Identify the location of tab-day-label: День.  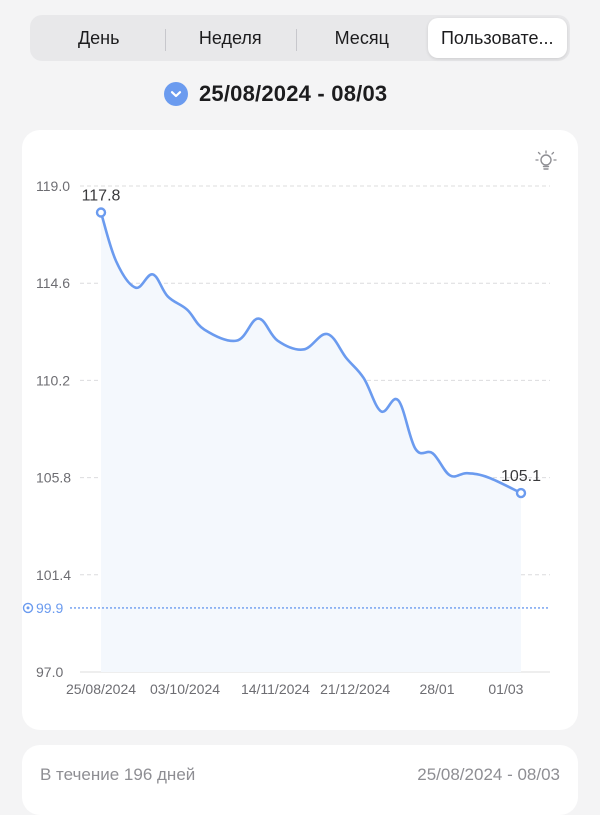
(98, 37).